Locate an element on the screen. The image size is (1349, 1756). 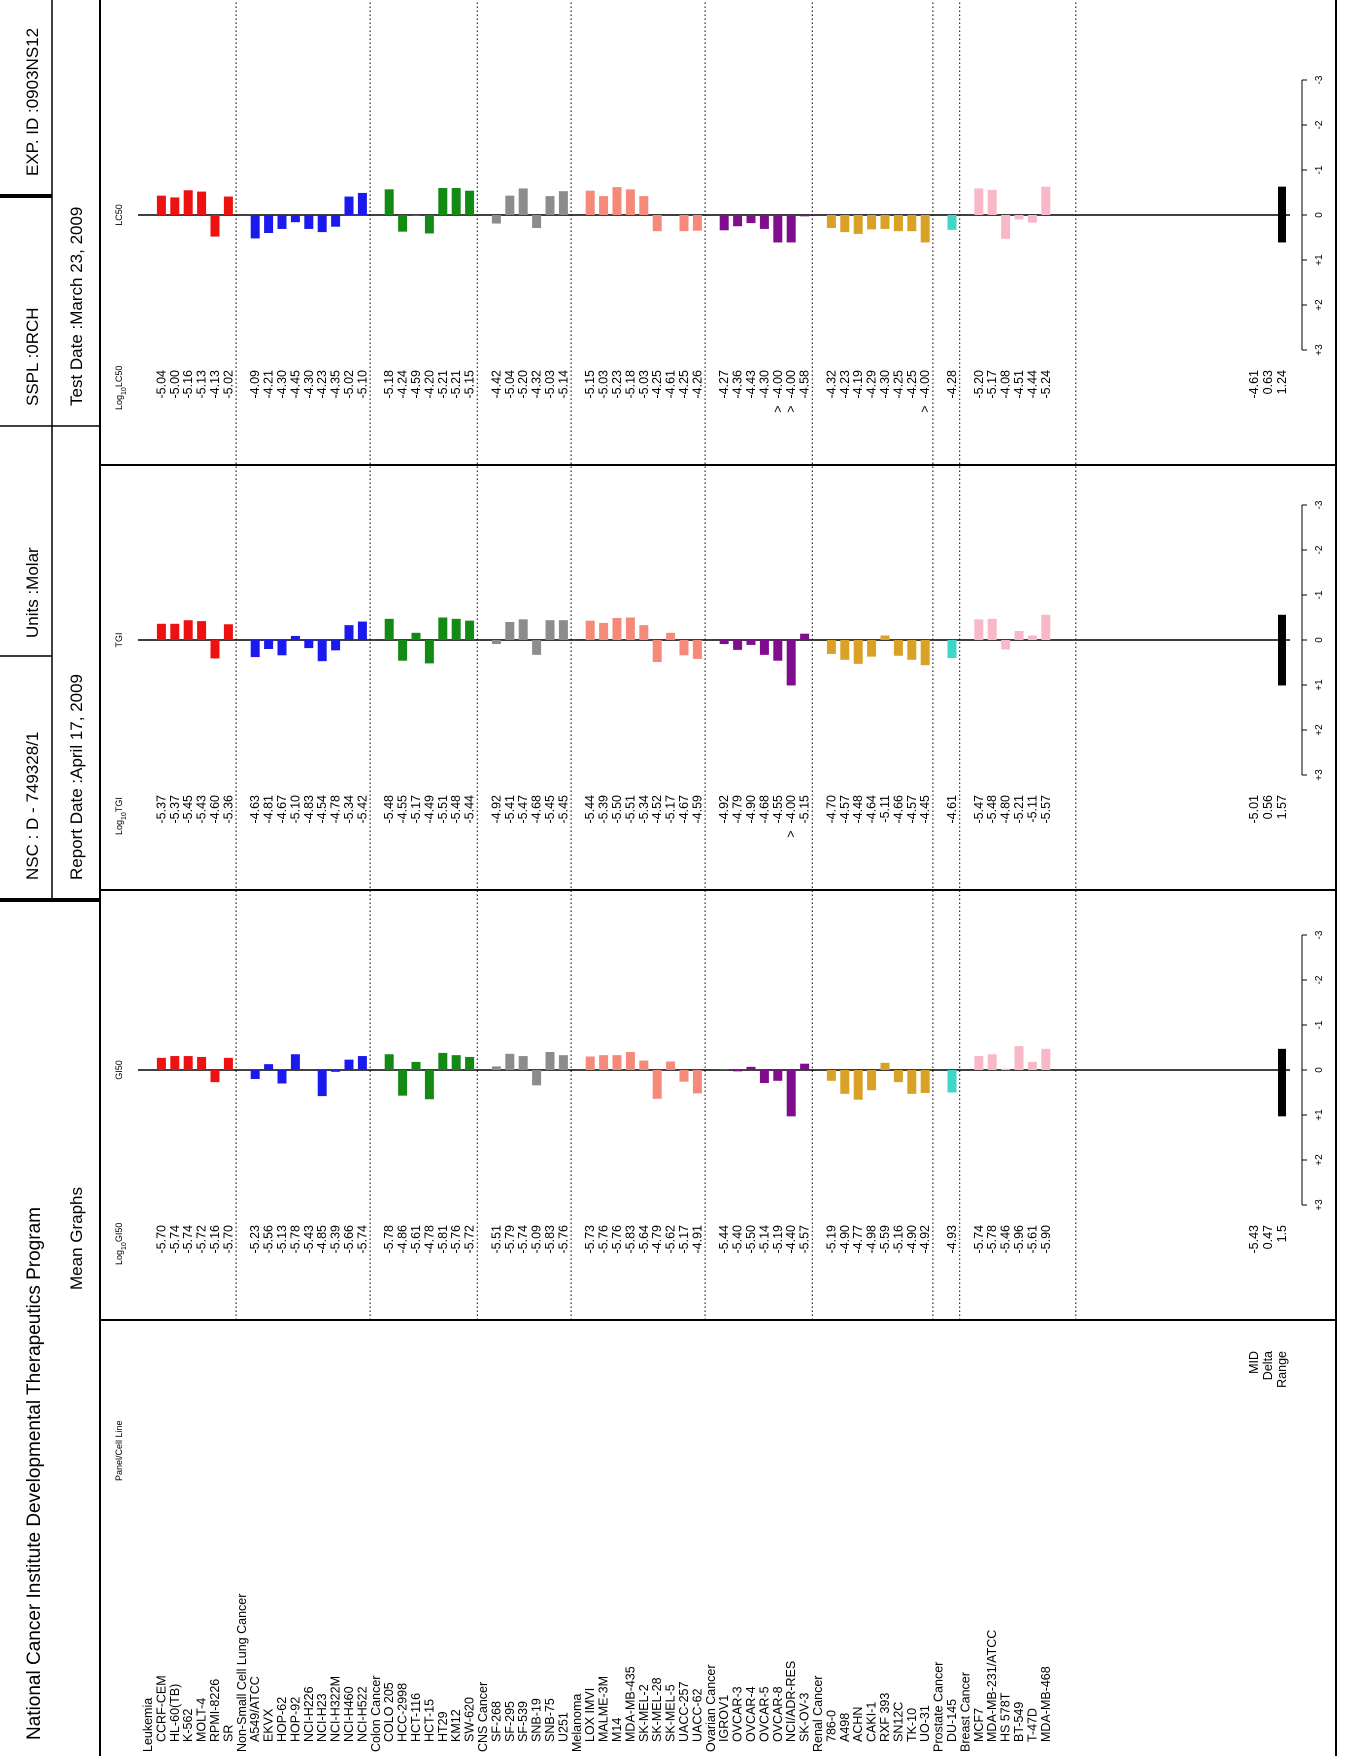
value-label: -4.77 is located at coordinates (858, 1239).